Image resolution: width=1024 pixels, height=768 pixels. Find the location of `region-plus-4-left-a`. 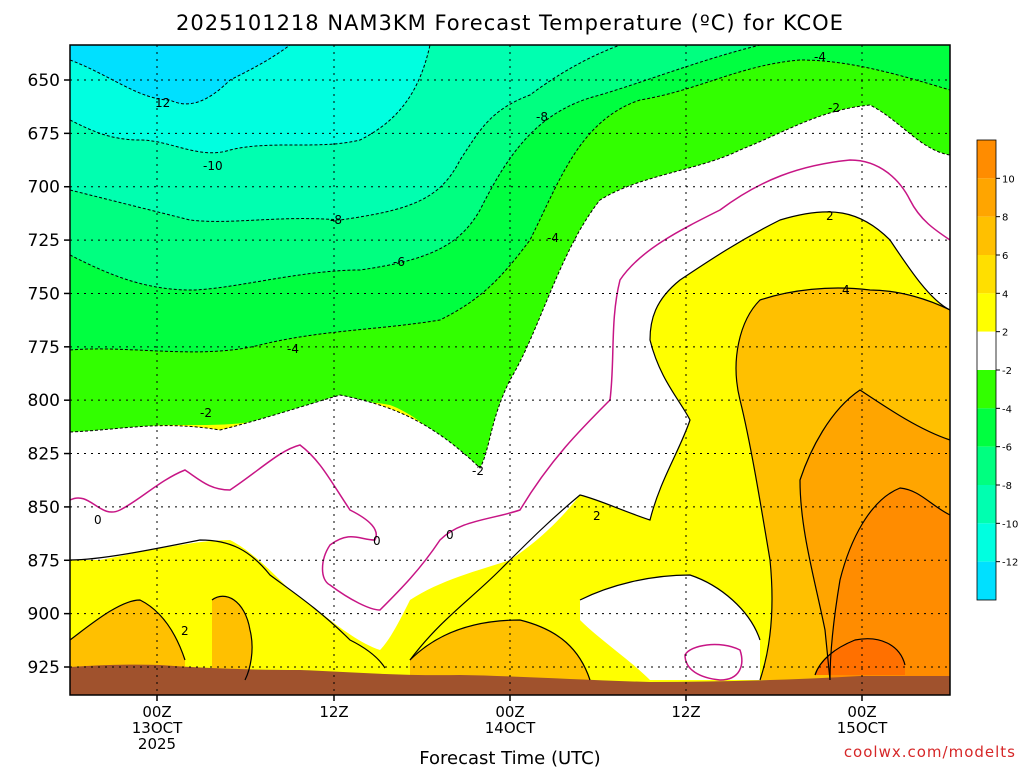

region-plus-4-left-a is located at coordinates (127, 640).